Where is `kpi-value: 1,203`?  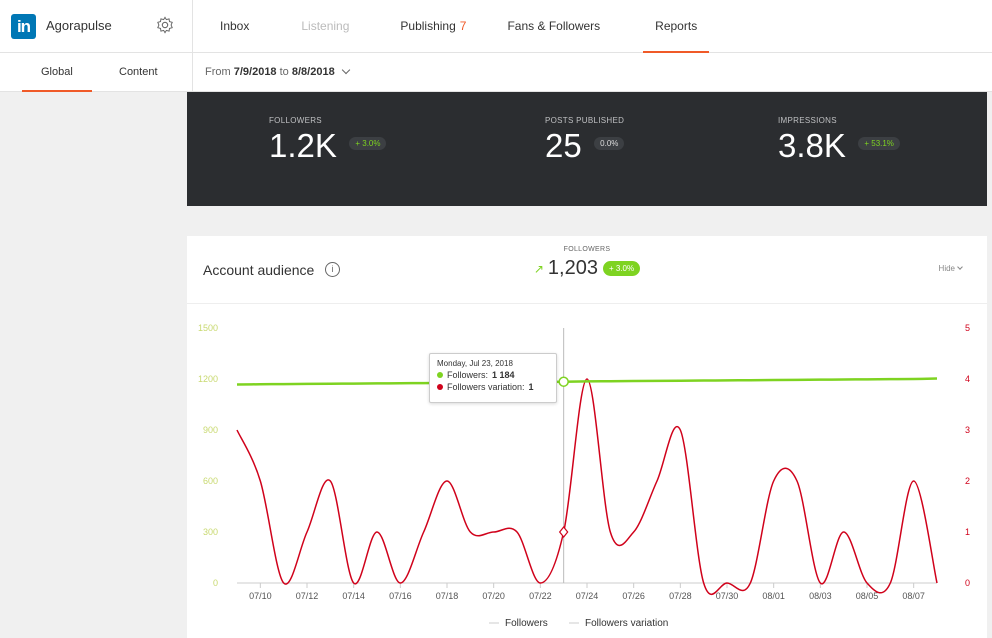
kpi-value: 1,203 is located at coordinates (572, 268).